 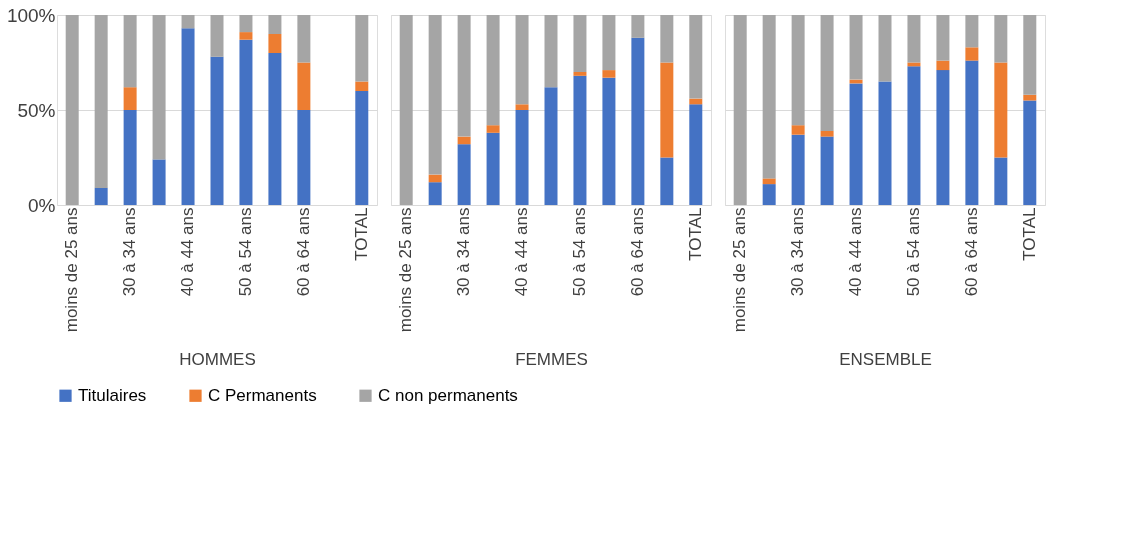 I want to click on legend-label: C non permanents, so click(x=448, y=395).